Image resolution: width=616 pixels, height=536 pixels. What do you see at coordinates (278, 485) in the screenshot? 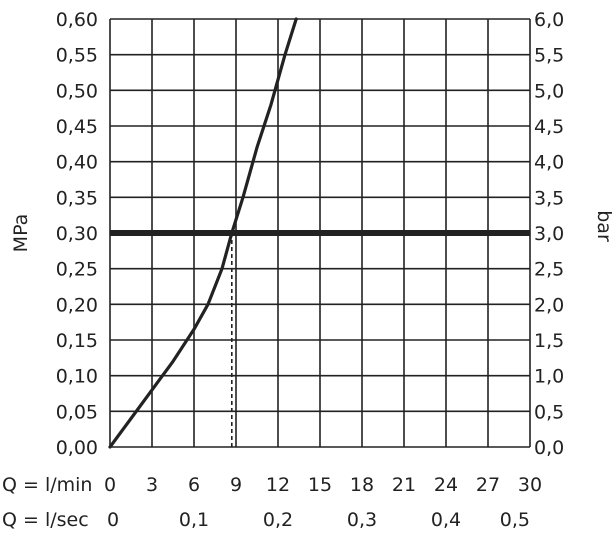
I see `x-tick-label-lmin: 12` at bounding box center [278, 485].